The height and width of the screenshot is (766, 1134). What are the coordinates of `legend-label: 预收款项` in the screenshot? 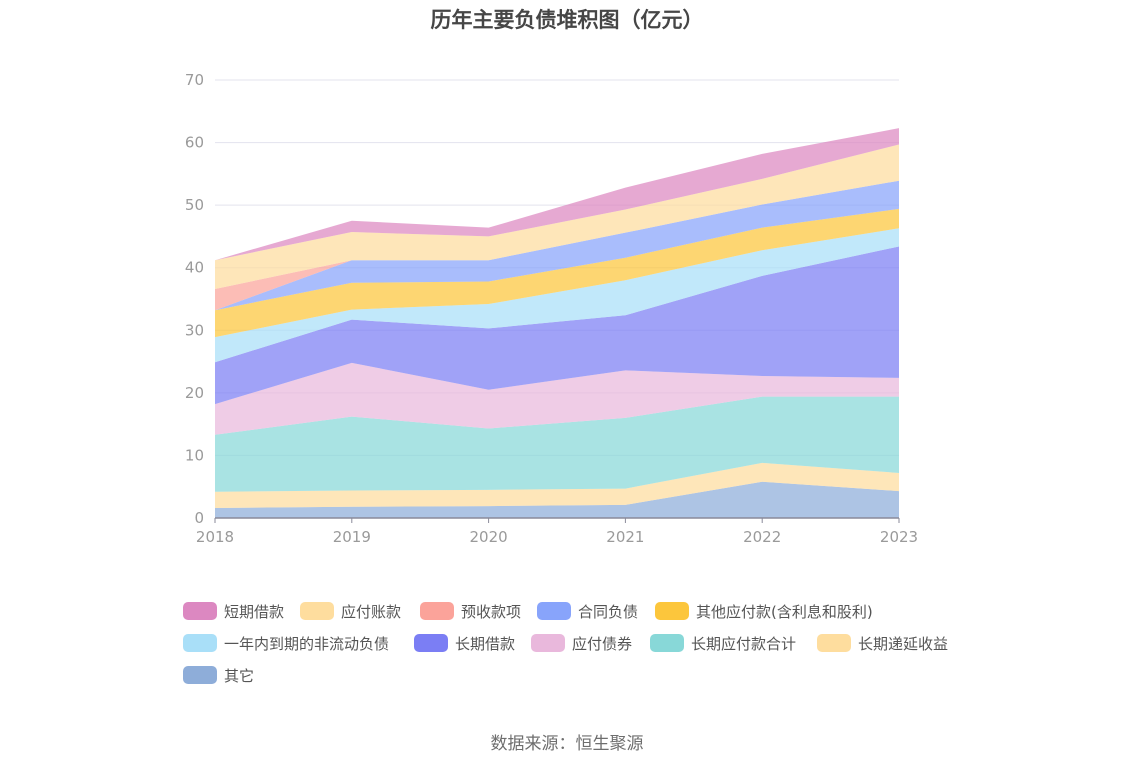 It's located at (491, 611).